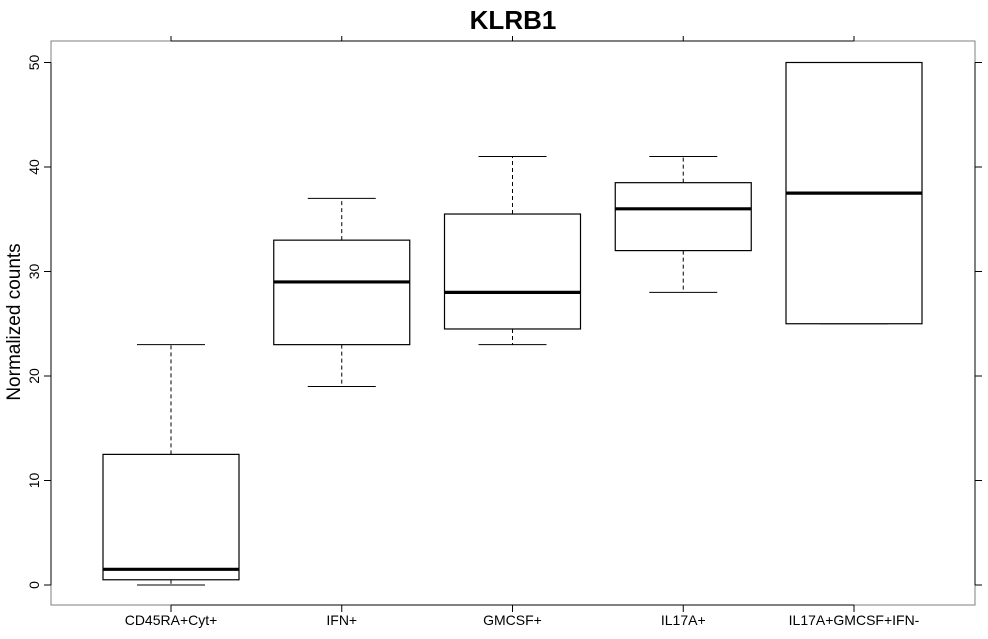 This screenshot has height=639, width=988. I want to click on y-tick-label: 0, so click(34, 585).